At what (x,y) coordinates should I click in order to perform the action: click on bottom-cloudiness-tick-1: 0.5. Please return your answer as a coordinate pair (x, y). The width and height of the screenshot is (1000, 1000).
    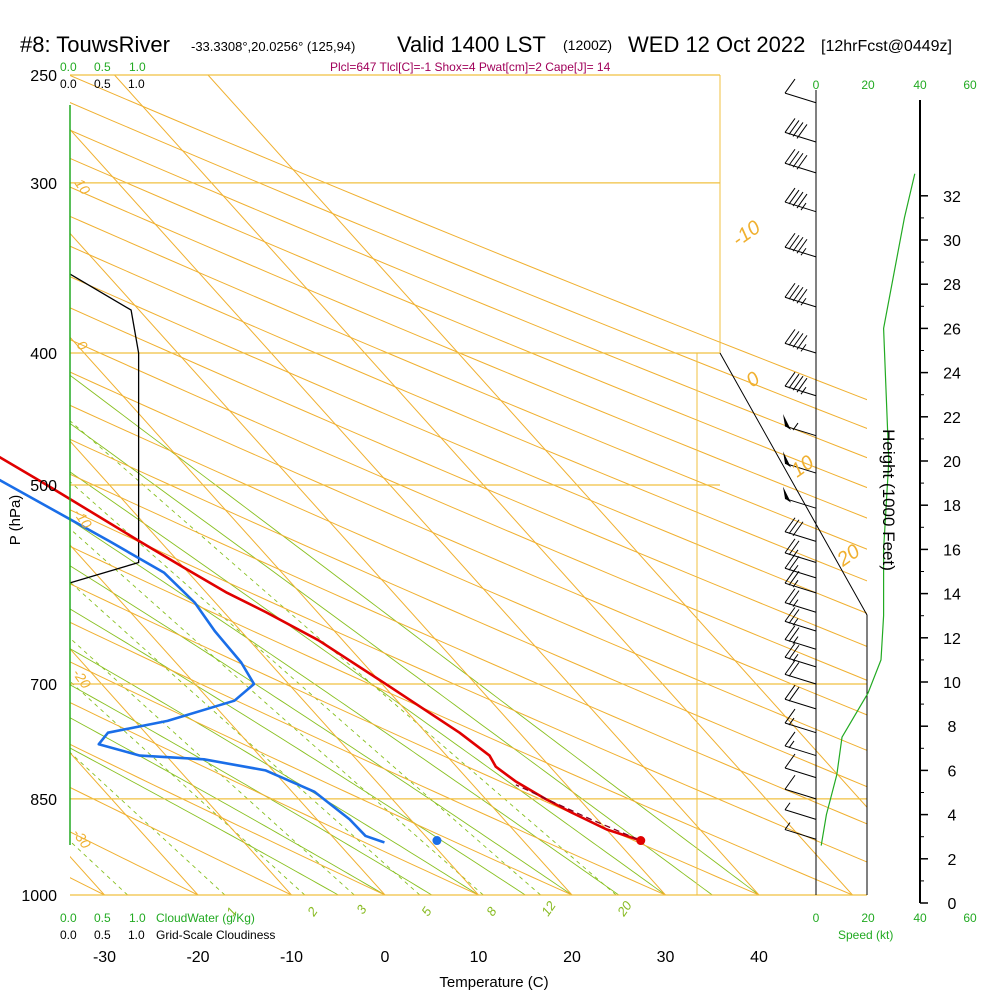
    Looking at the image, I should click on (102, 935).